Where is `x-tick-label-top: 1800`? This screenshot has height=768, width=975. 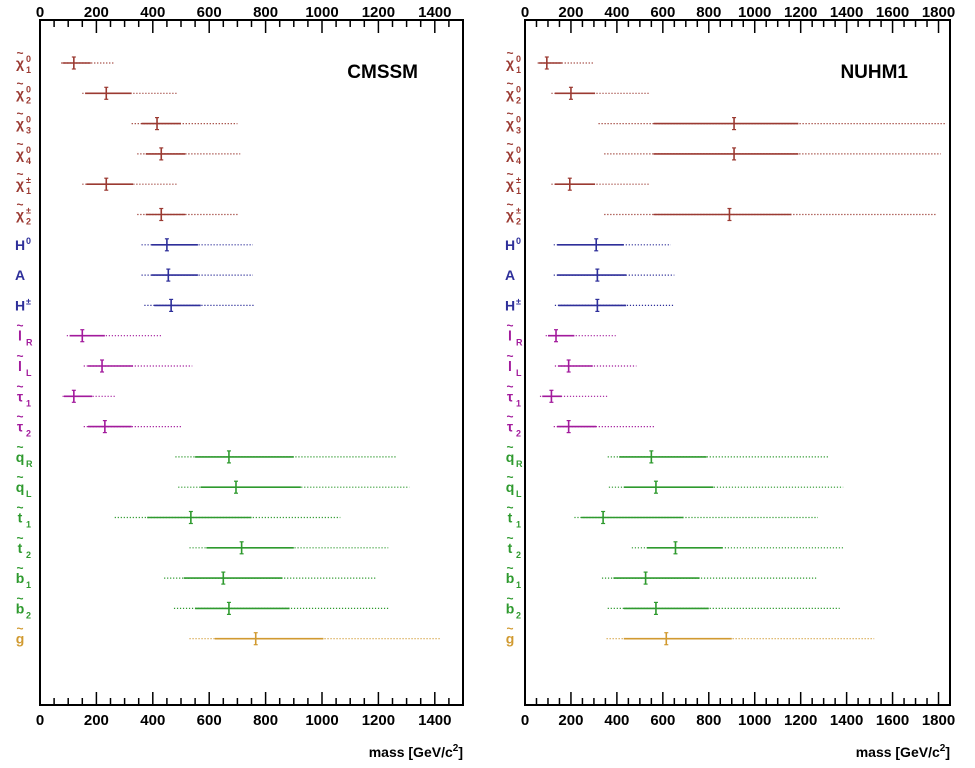 x-tick-label-top: 1800 is located at coordinates (938, 12).